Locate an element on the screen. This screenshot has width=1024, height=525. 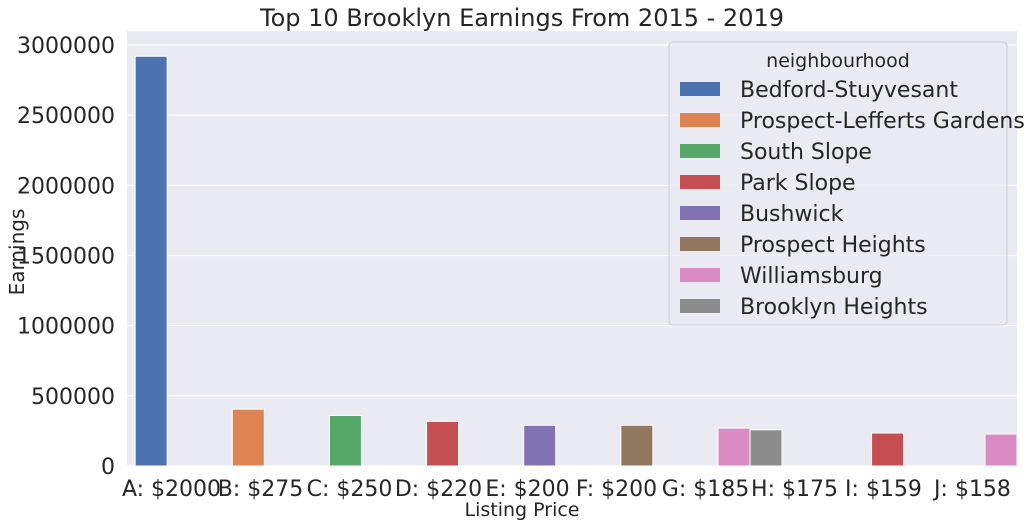
x-tick-label: D: $220 is located at coordinates (438, 489).